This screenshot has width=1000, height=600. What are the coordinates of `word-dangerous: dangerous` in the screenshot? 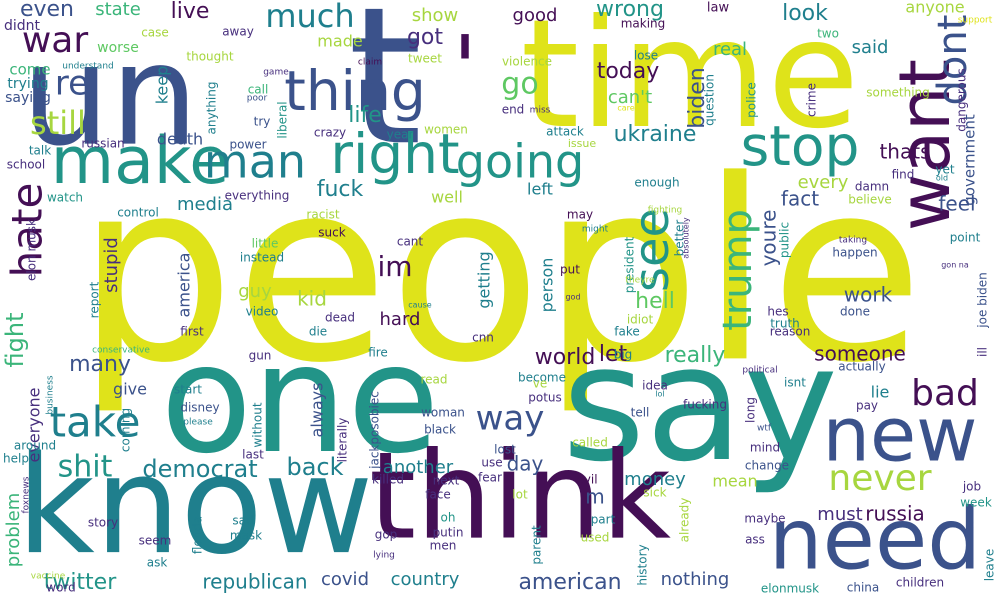 It's located at (962, 99).